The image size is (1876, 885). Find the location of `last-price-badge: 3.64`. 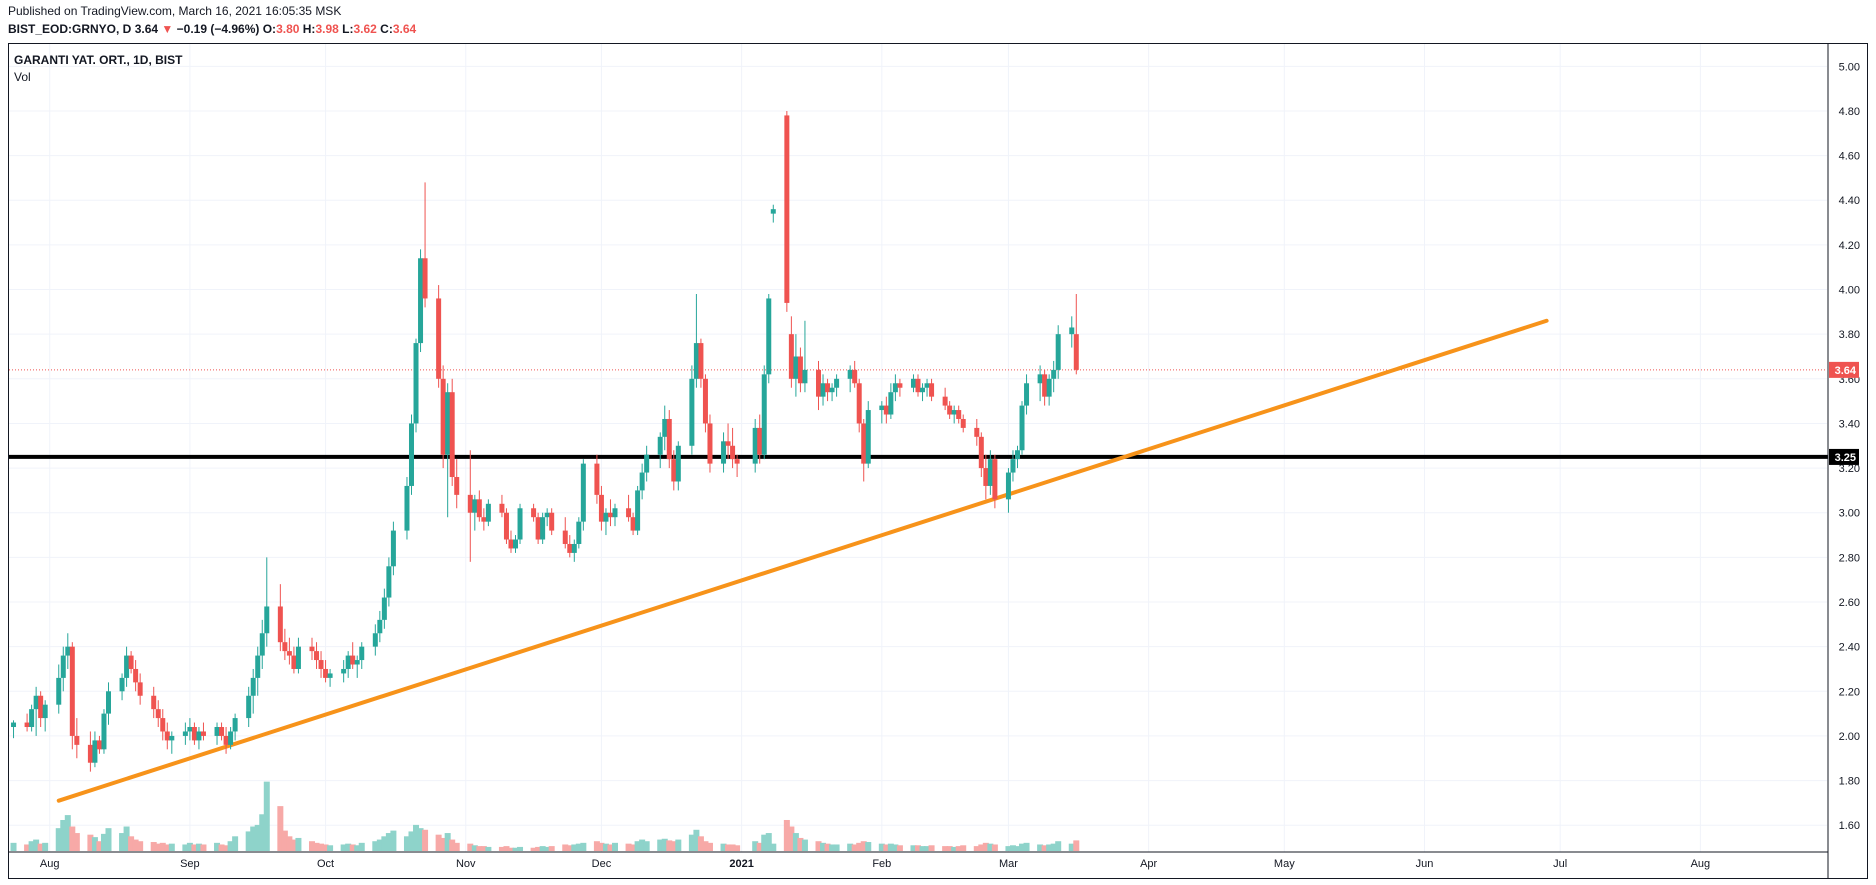

last-price-badge: 3.64 is located at coordinates (1846, 371).